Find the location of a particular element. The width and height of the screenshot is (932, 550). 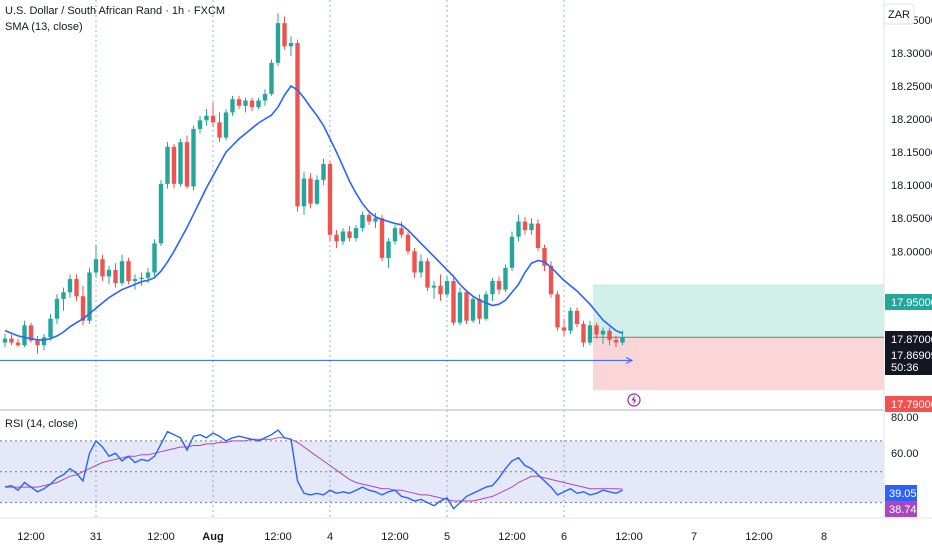

currency-button: ZAR is located at coordinates (899, 14).